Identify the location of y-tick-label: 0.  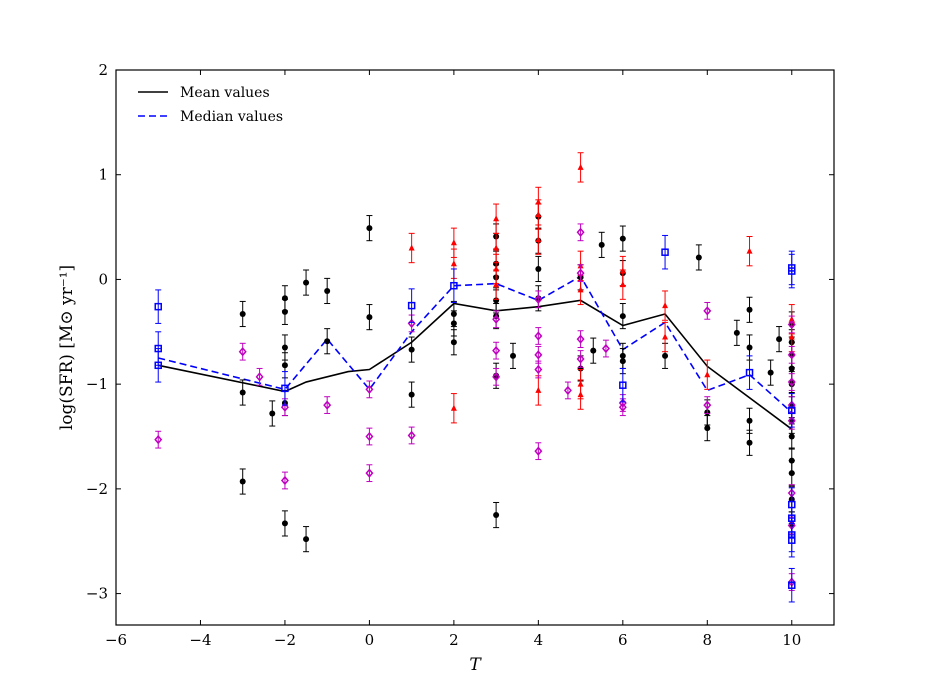
(103, 279).